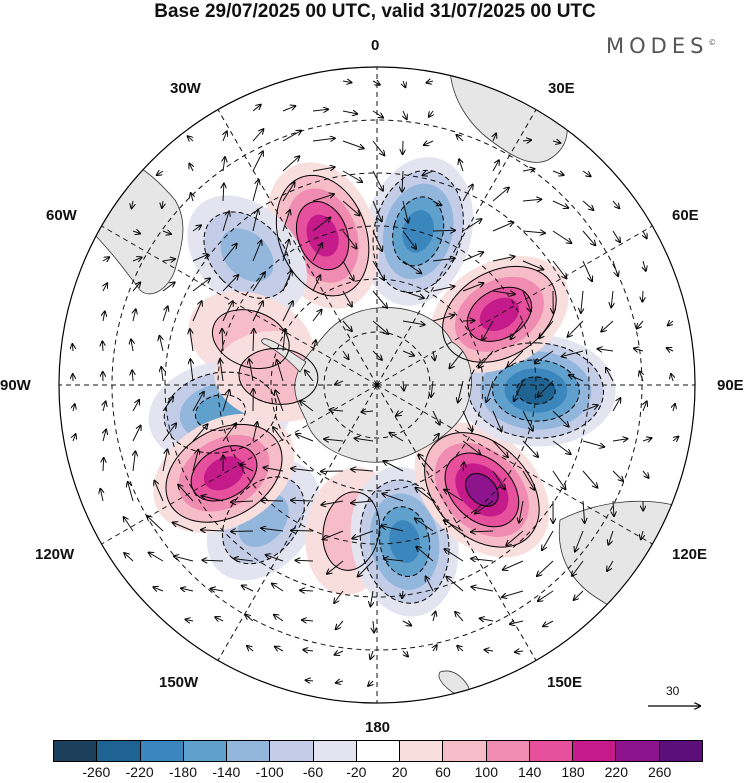  What do you see at coordinates (551, 751) in the screenshot?
I see `colorbar-cell` at bounding box center [551, 751].